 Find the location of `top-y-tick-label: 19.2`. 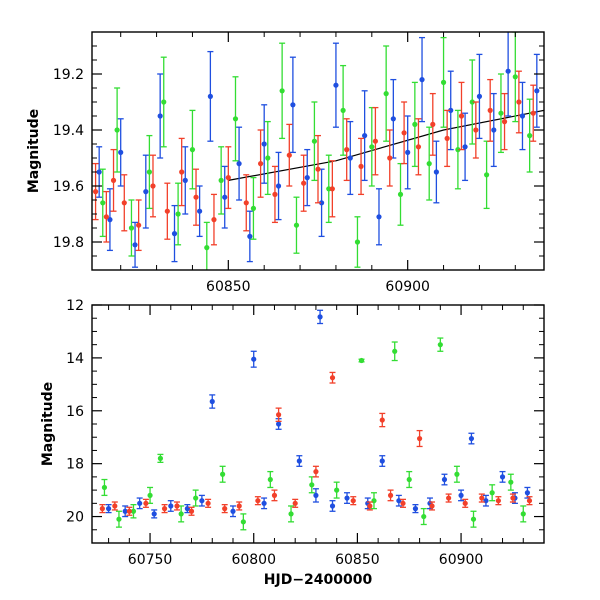

top-y-tick-label: 19.2 is located at coordinates (68, 75).